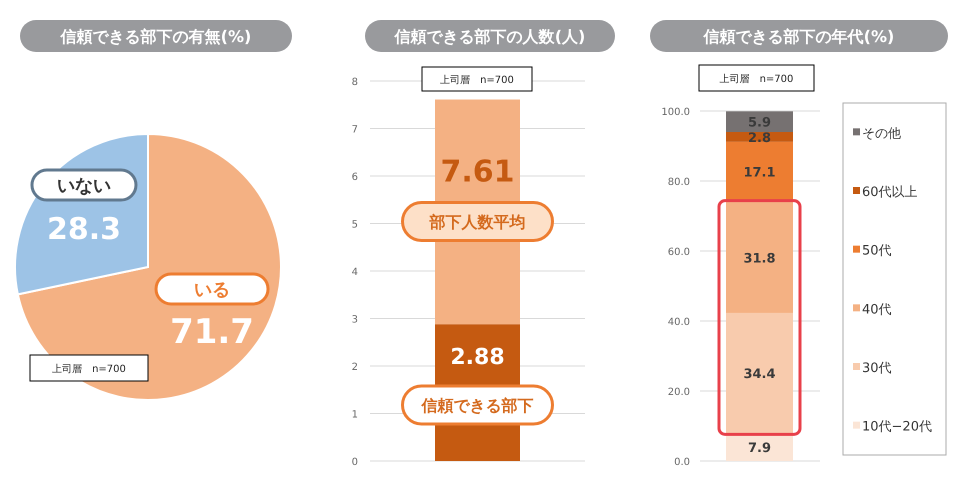  Describe the element at coordinates (760, 138) in the screenshot. I see `data-label: 2.8` at that location.